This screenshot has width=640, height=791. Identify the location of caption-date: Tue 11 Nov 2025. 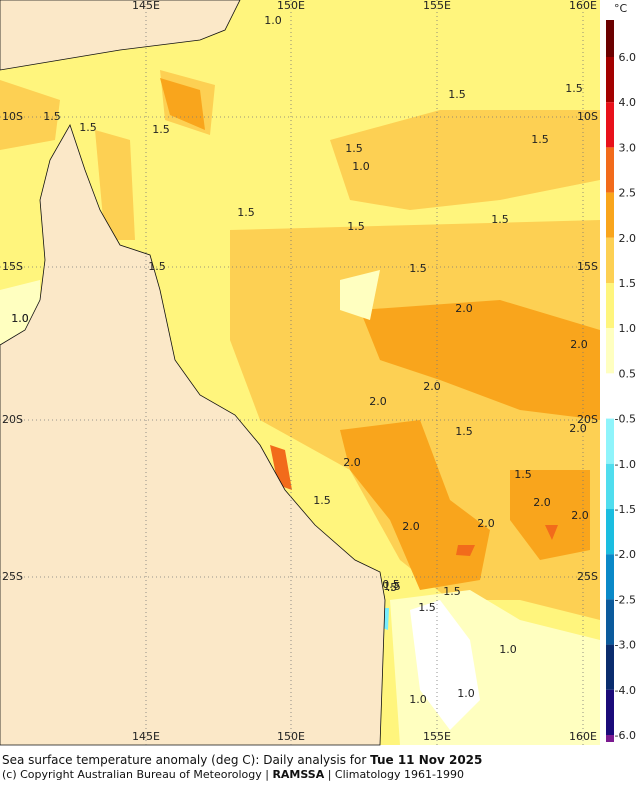
(426, 760).